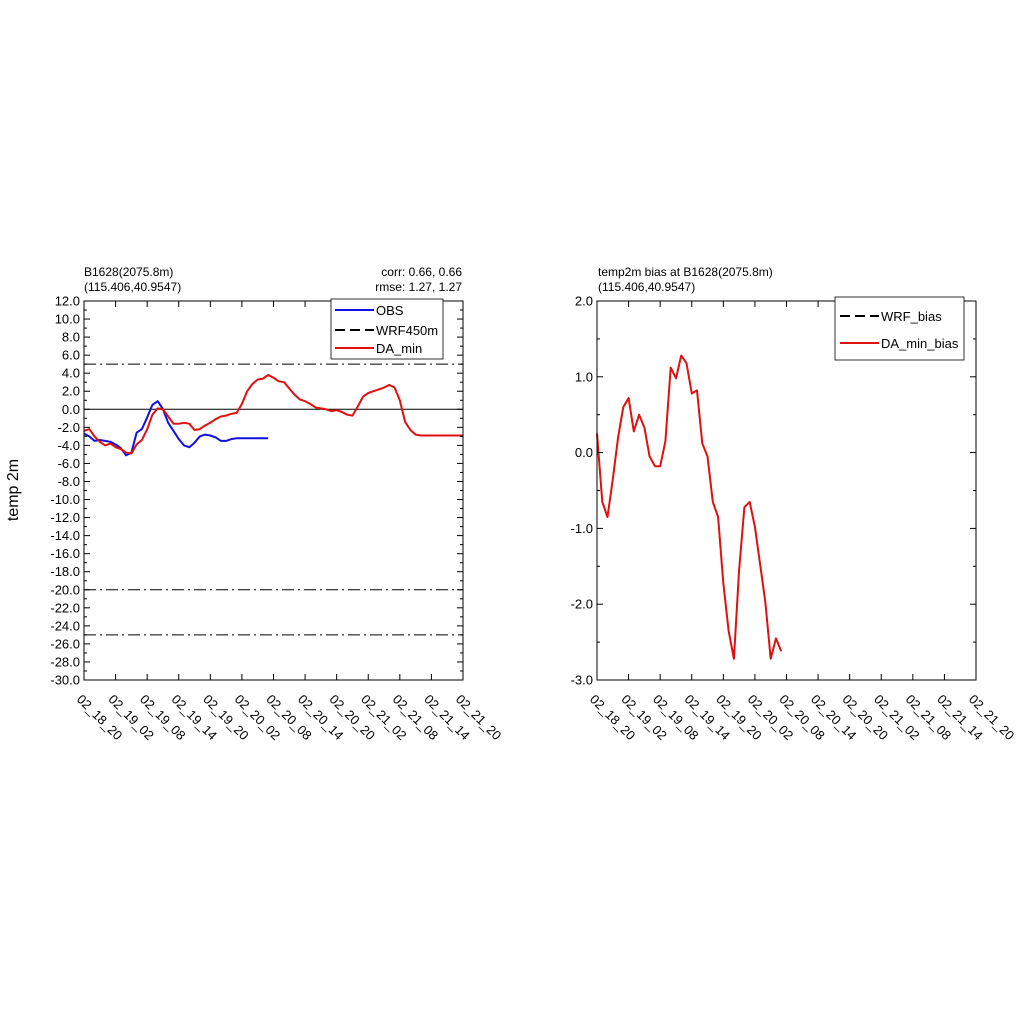 The image size is (1024, 1024). I want to click on y-tick-label: -12.0, so click(65, 517).